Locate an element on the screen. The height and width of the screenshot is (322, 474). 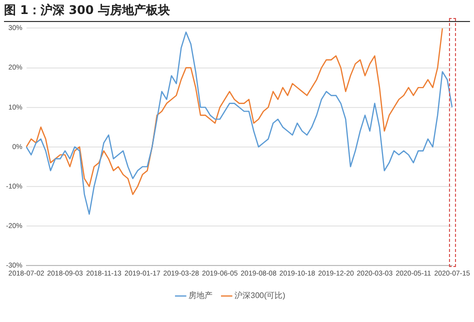
legend-label: 沪深300(可比) is located at coordinates (260, 295).